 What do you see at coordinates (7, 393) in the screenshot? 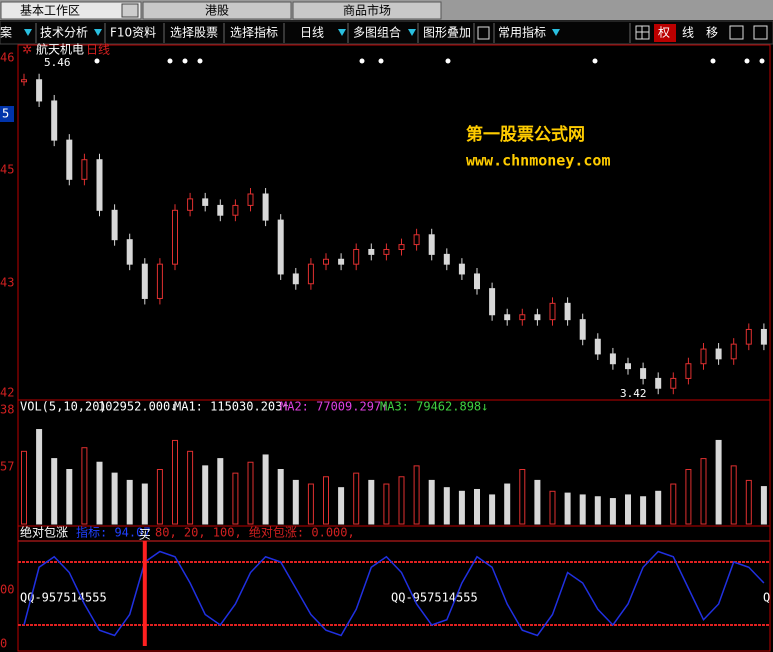
I see `axis-label: 42` at bounding box center [7, 393].